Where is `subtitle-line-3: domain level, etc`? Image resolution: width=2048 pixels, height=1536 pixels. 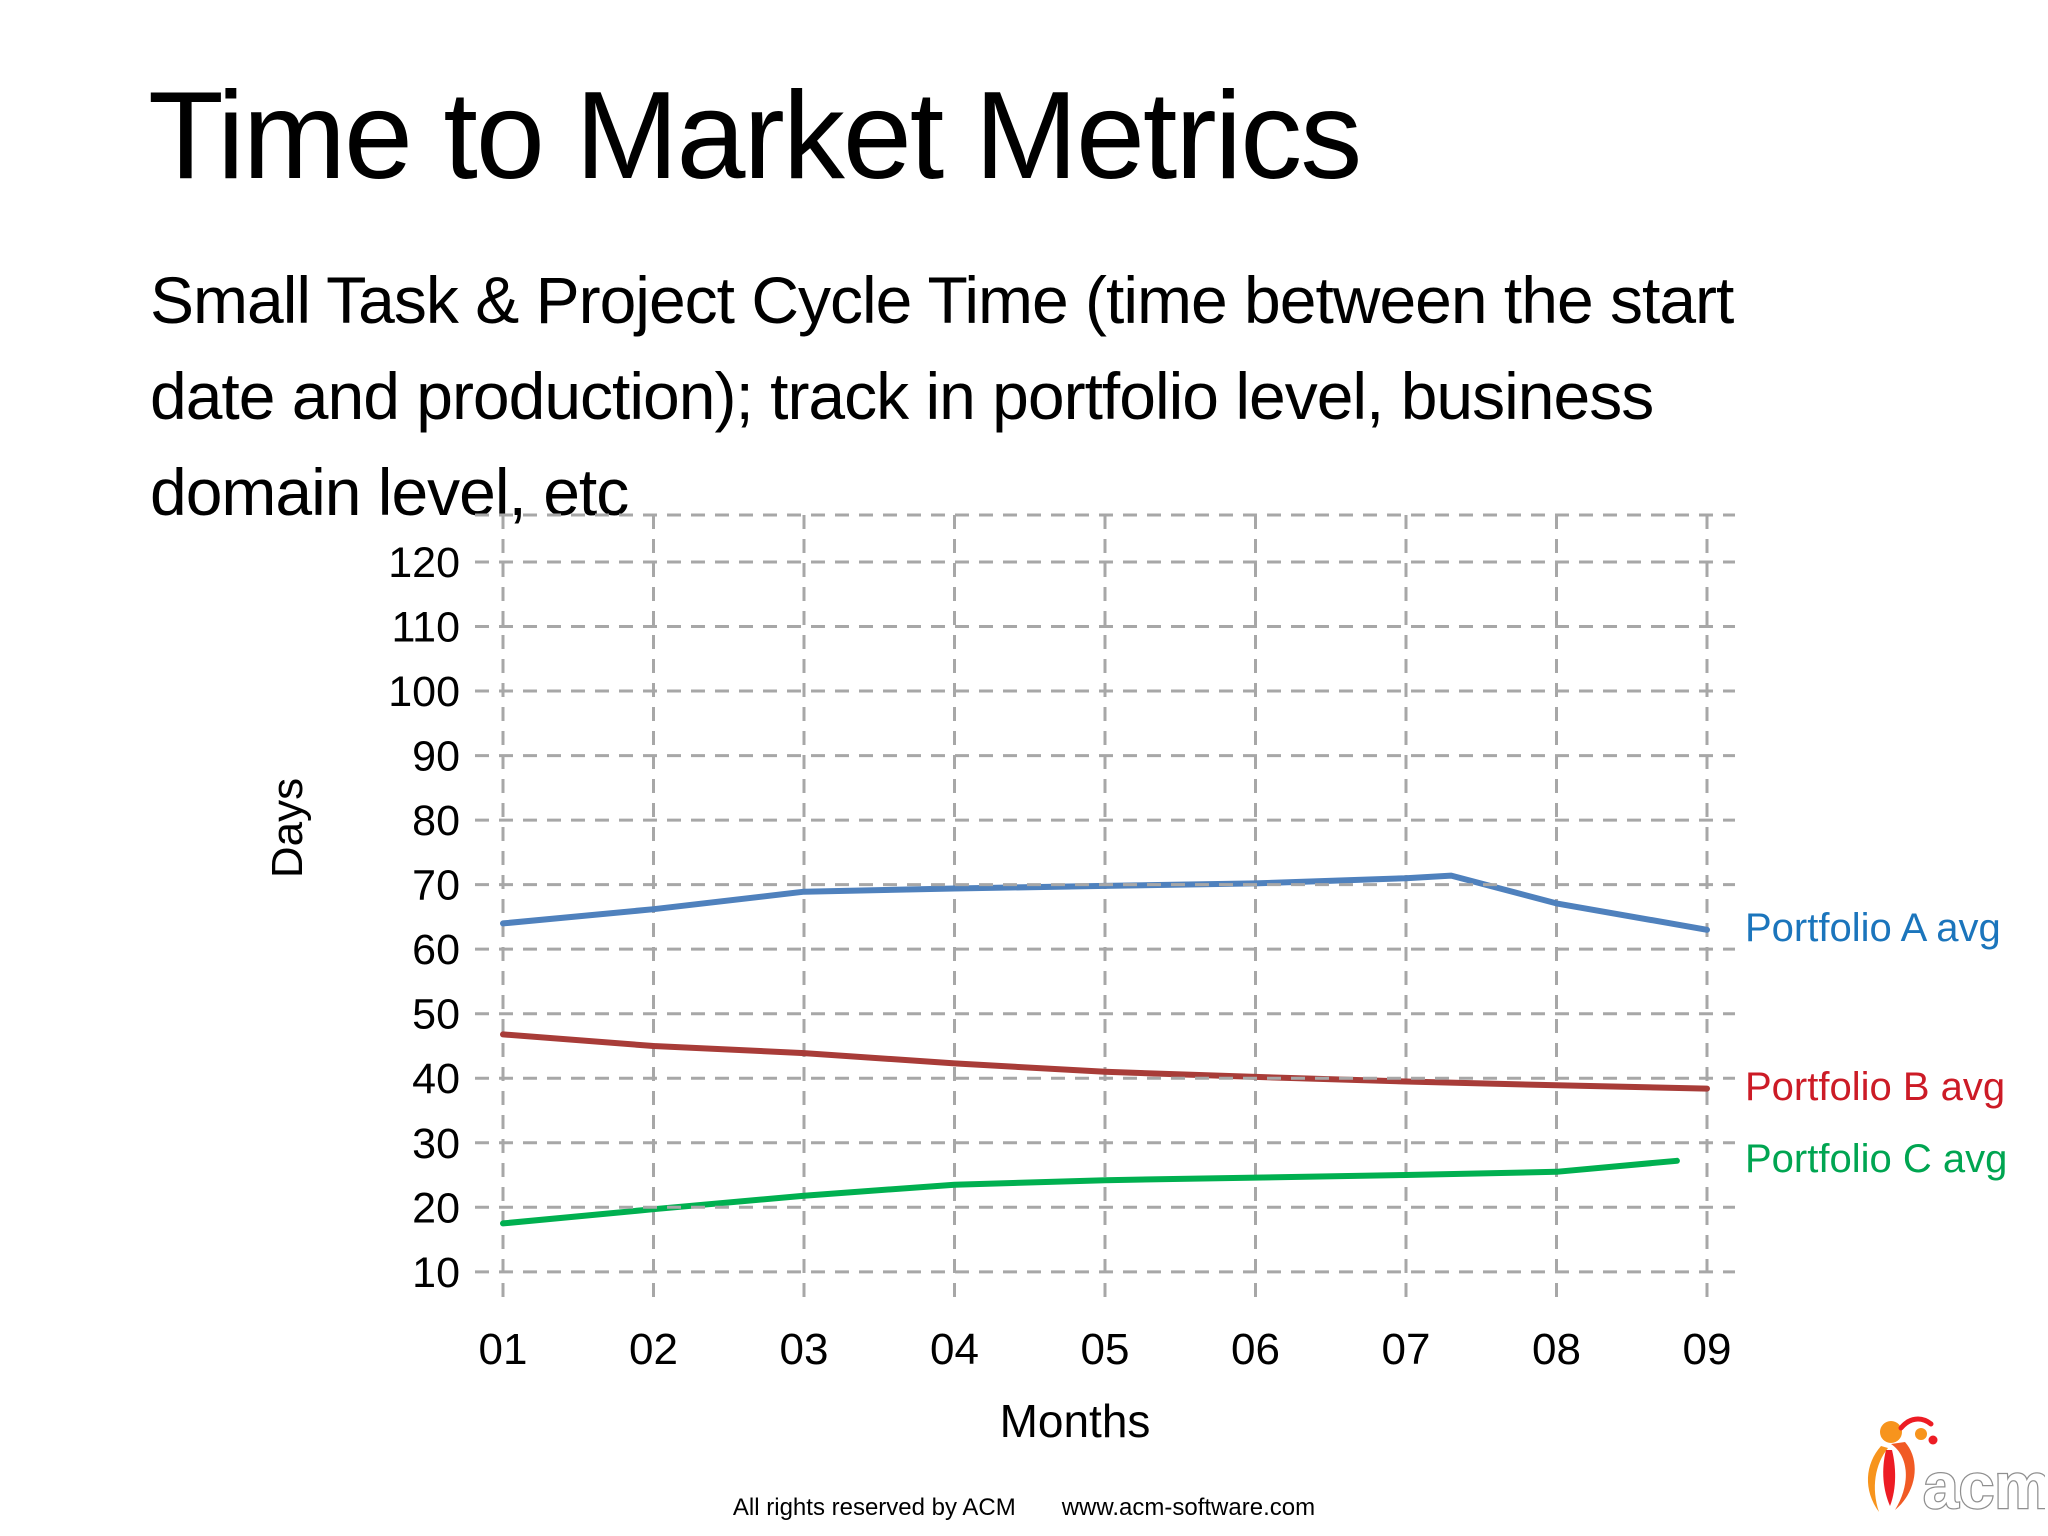
subtitle-line-3: domain level, etc is located at coordinates (389, 492).